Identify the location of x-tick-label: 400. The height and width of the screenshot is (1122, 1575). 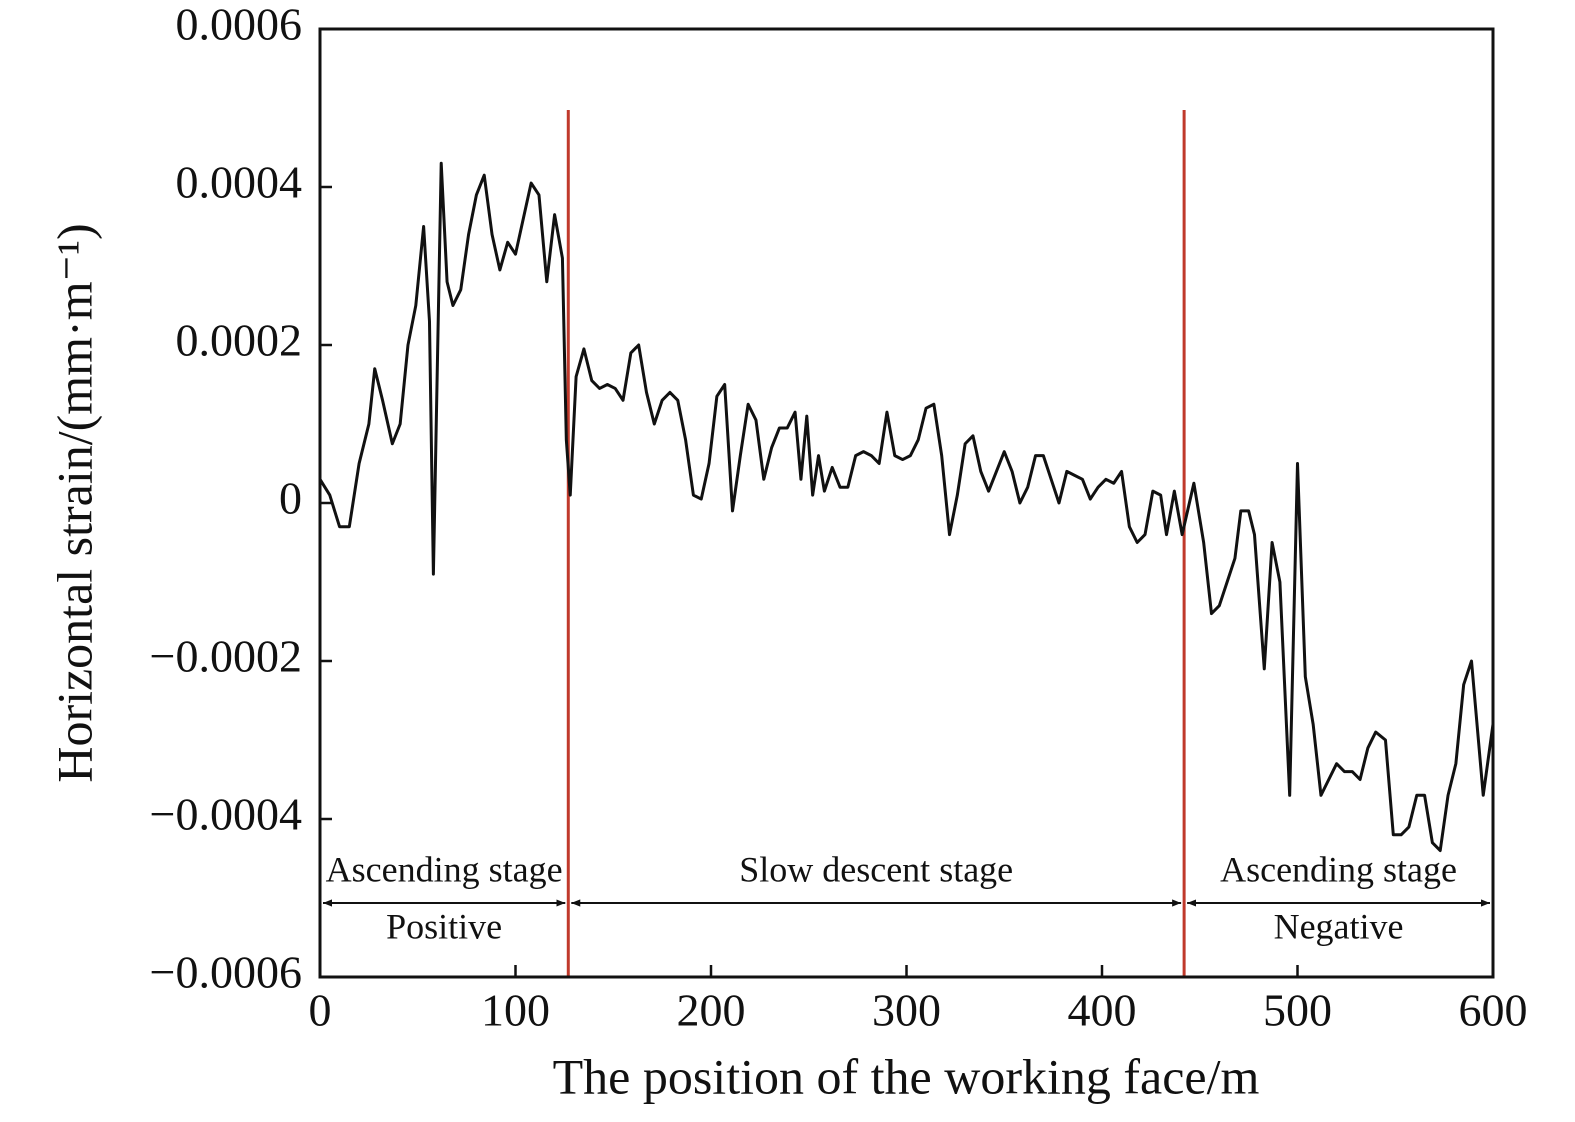
(1102, 1010).